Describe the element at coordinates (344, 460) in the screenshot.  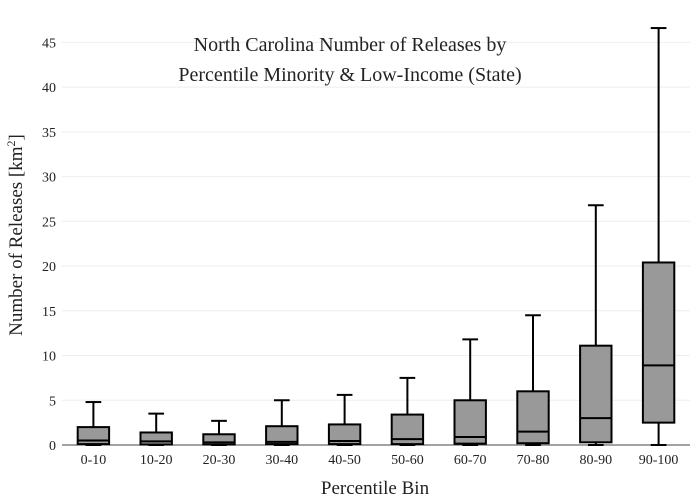
I see `x-tick-label: 40-50` at that location.